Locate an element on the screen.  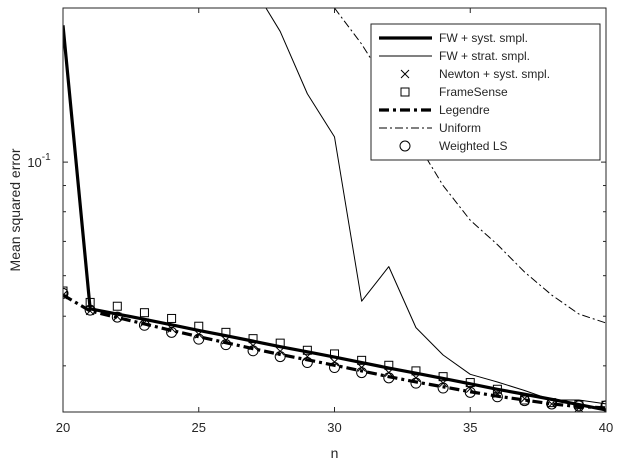
legend-label: FrameSense is located at coordinates (473, 92).